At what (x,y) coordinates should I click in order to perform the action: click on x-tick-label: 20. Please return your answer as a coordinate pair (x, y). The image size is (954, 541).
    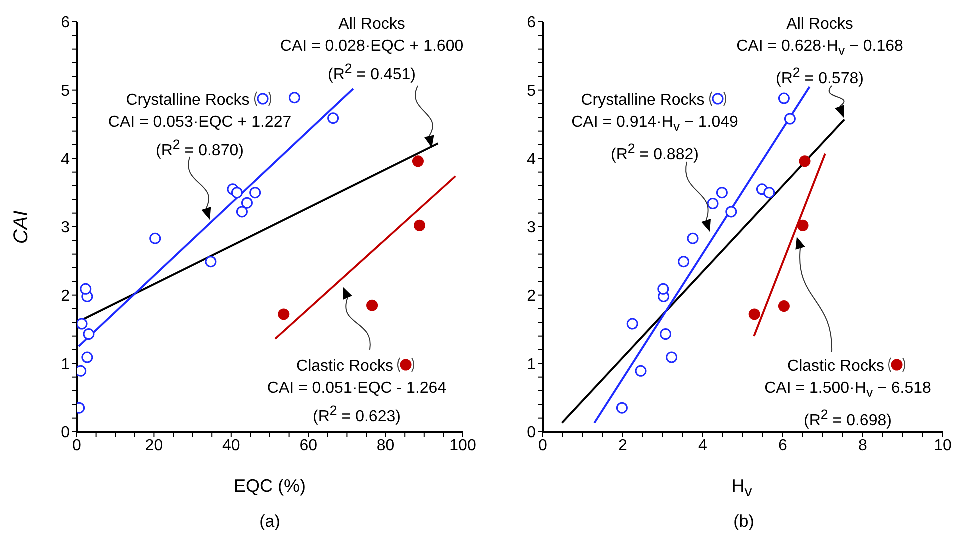
    Looking at the image, I should click on (154, 445).